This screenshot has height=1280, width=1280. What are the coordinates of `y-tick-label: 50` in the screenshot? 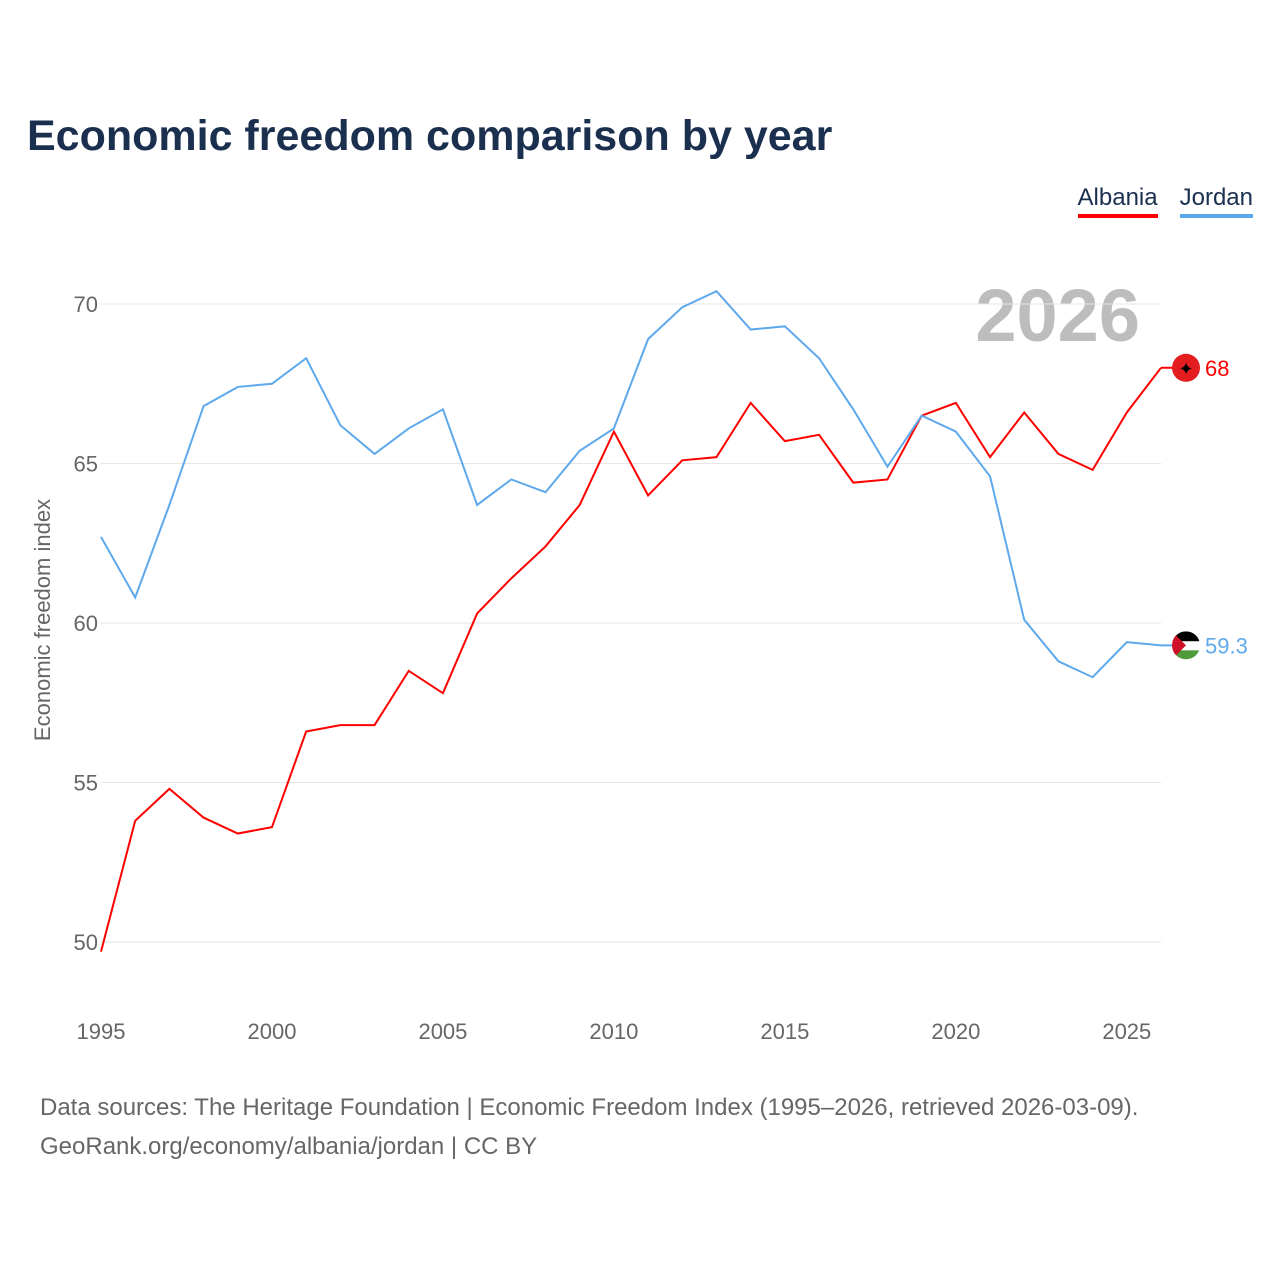 It's located at (86, 942).